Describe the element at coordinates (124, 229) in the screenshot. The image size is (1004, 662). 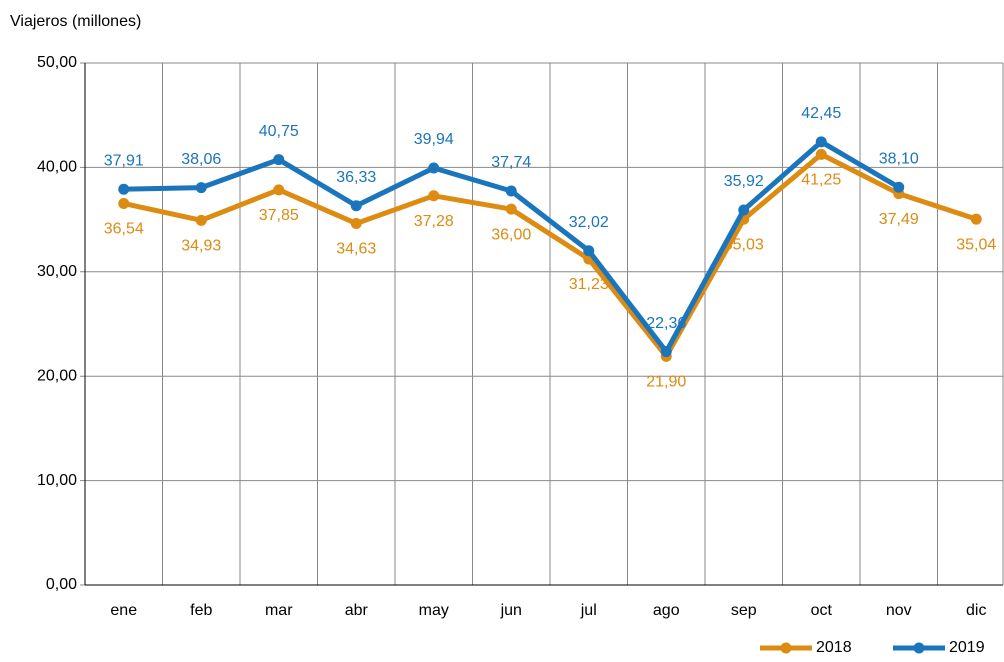
I see `data-label: 36,54` at that location.